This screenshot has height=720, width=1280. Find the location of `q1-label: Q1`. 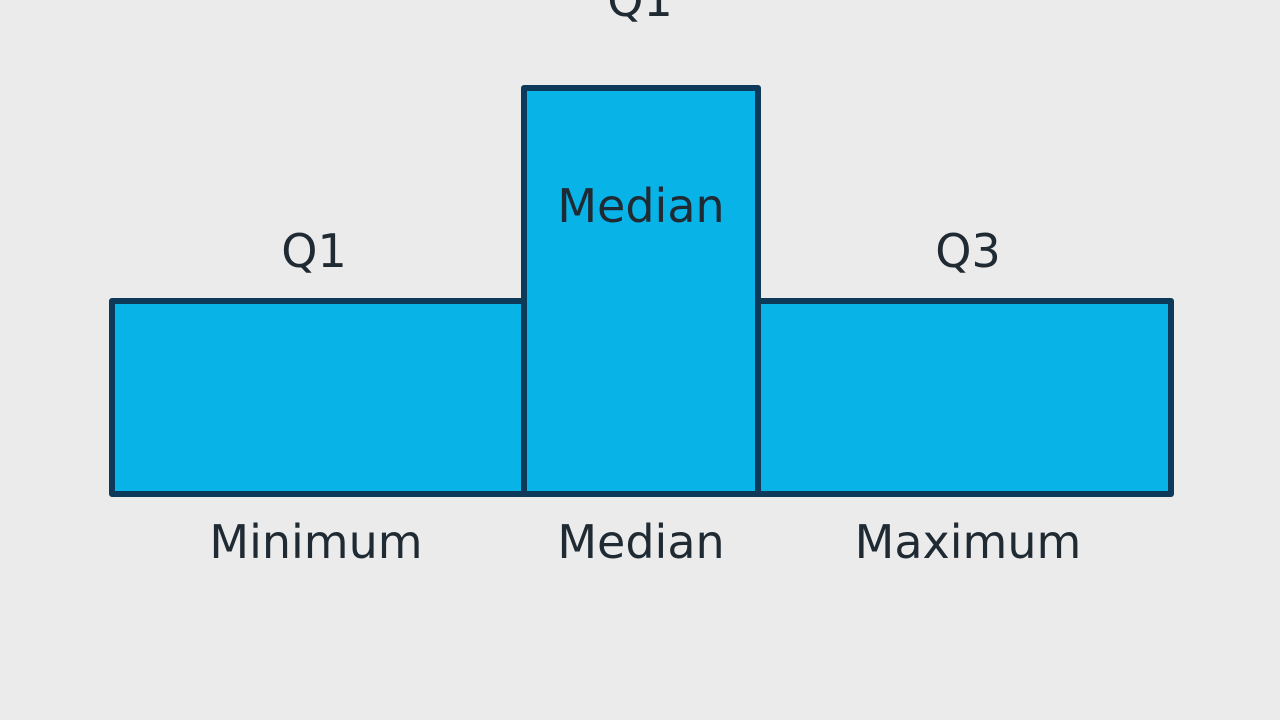

q1-label: Q1 is located at coordinates (314, 251).